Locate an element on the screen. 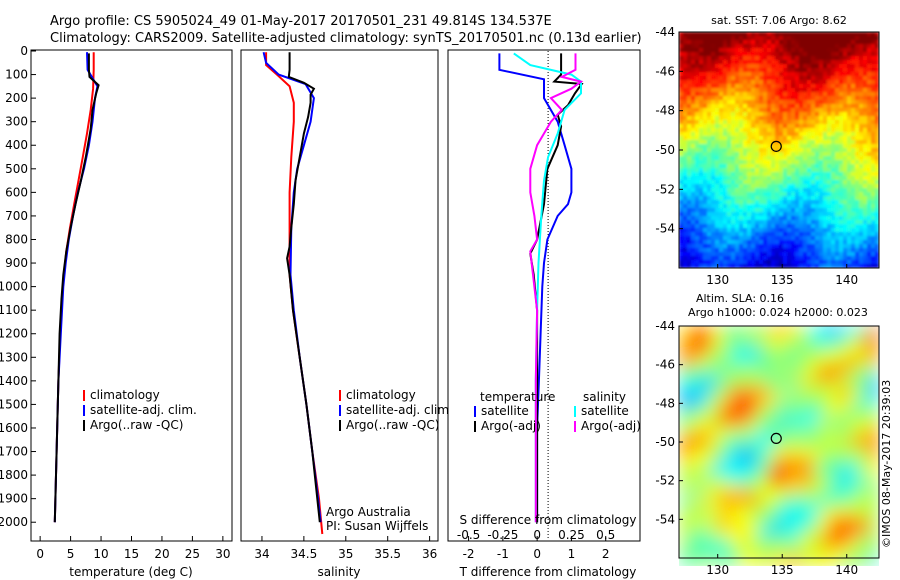 The width and height of the screenshot is (900, 580). map-lat-tick-label: -46 is located at coordinates (665, 71).